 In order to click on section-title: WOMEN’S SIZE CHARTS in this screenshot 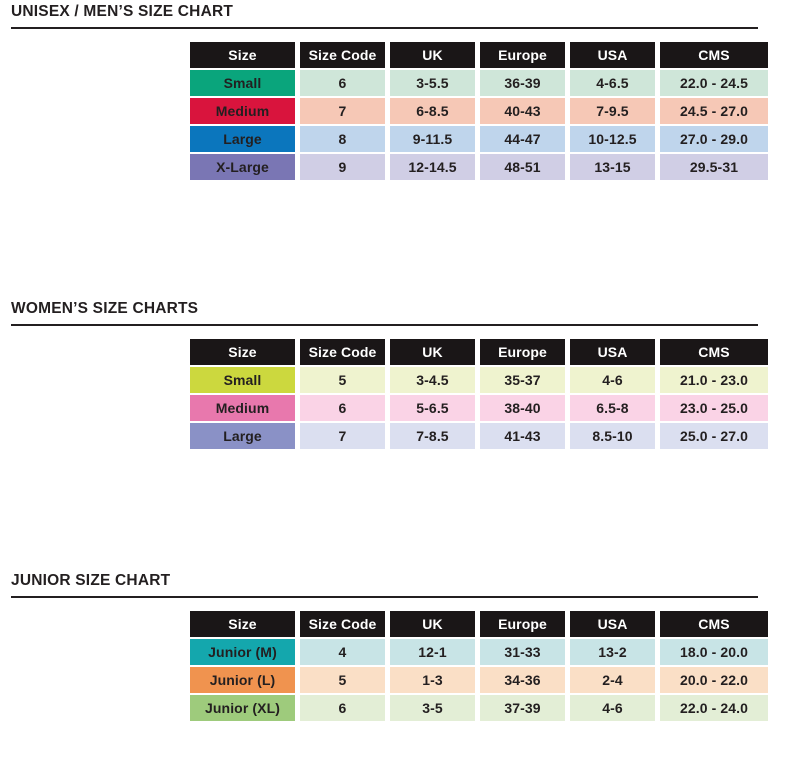, I will do `click(105, 308)`.